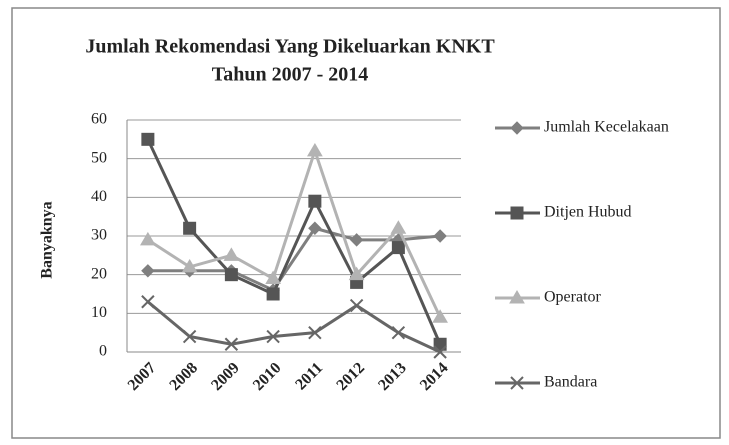 The height and width of the screenshot is (445, 729). Describe the element at coordinates (99, 196) in the screenshot. I see `y-tick-label: 40` at that location.